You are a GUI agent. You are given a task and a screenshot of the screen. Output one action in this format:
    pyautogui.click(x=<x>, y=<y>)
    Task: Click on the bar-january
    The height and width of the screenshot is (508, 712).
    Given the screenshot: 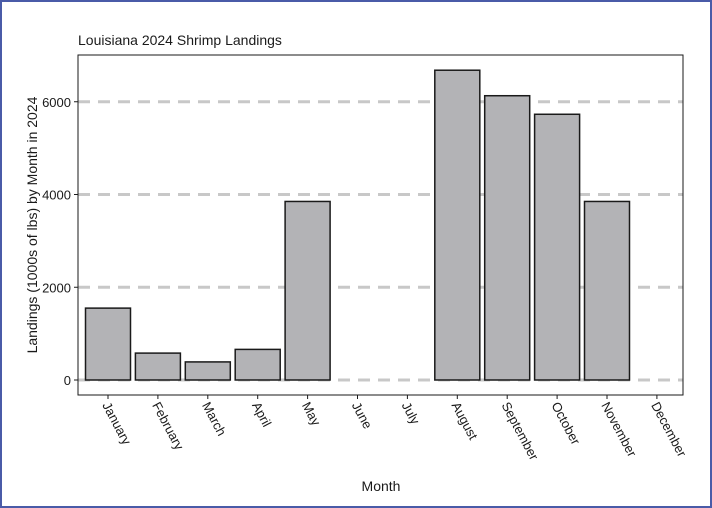 What is the action you would take?
    pyautogui.click(x=108, y=344)
    